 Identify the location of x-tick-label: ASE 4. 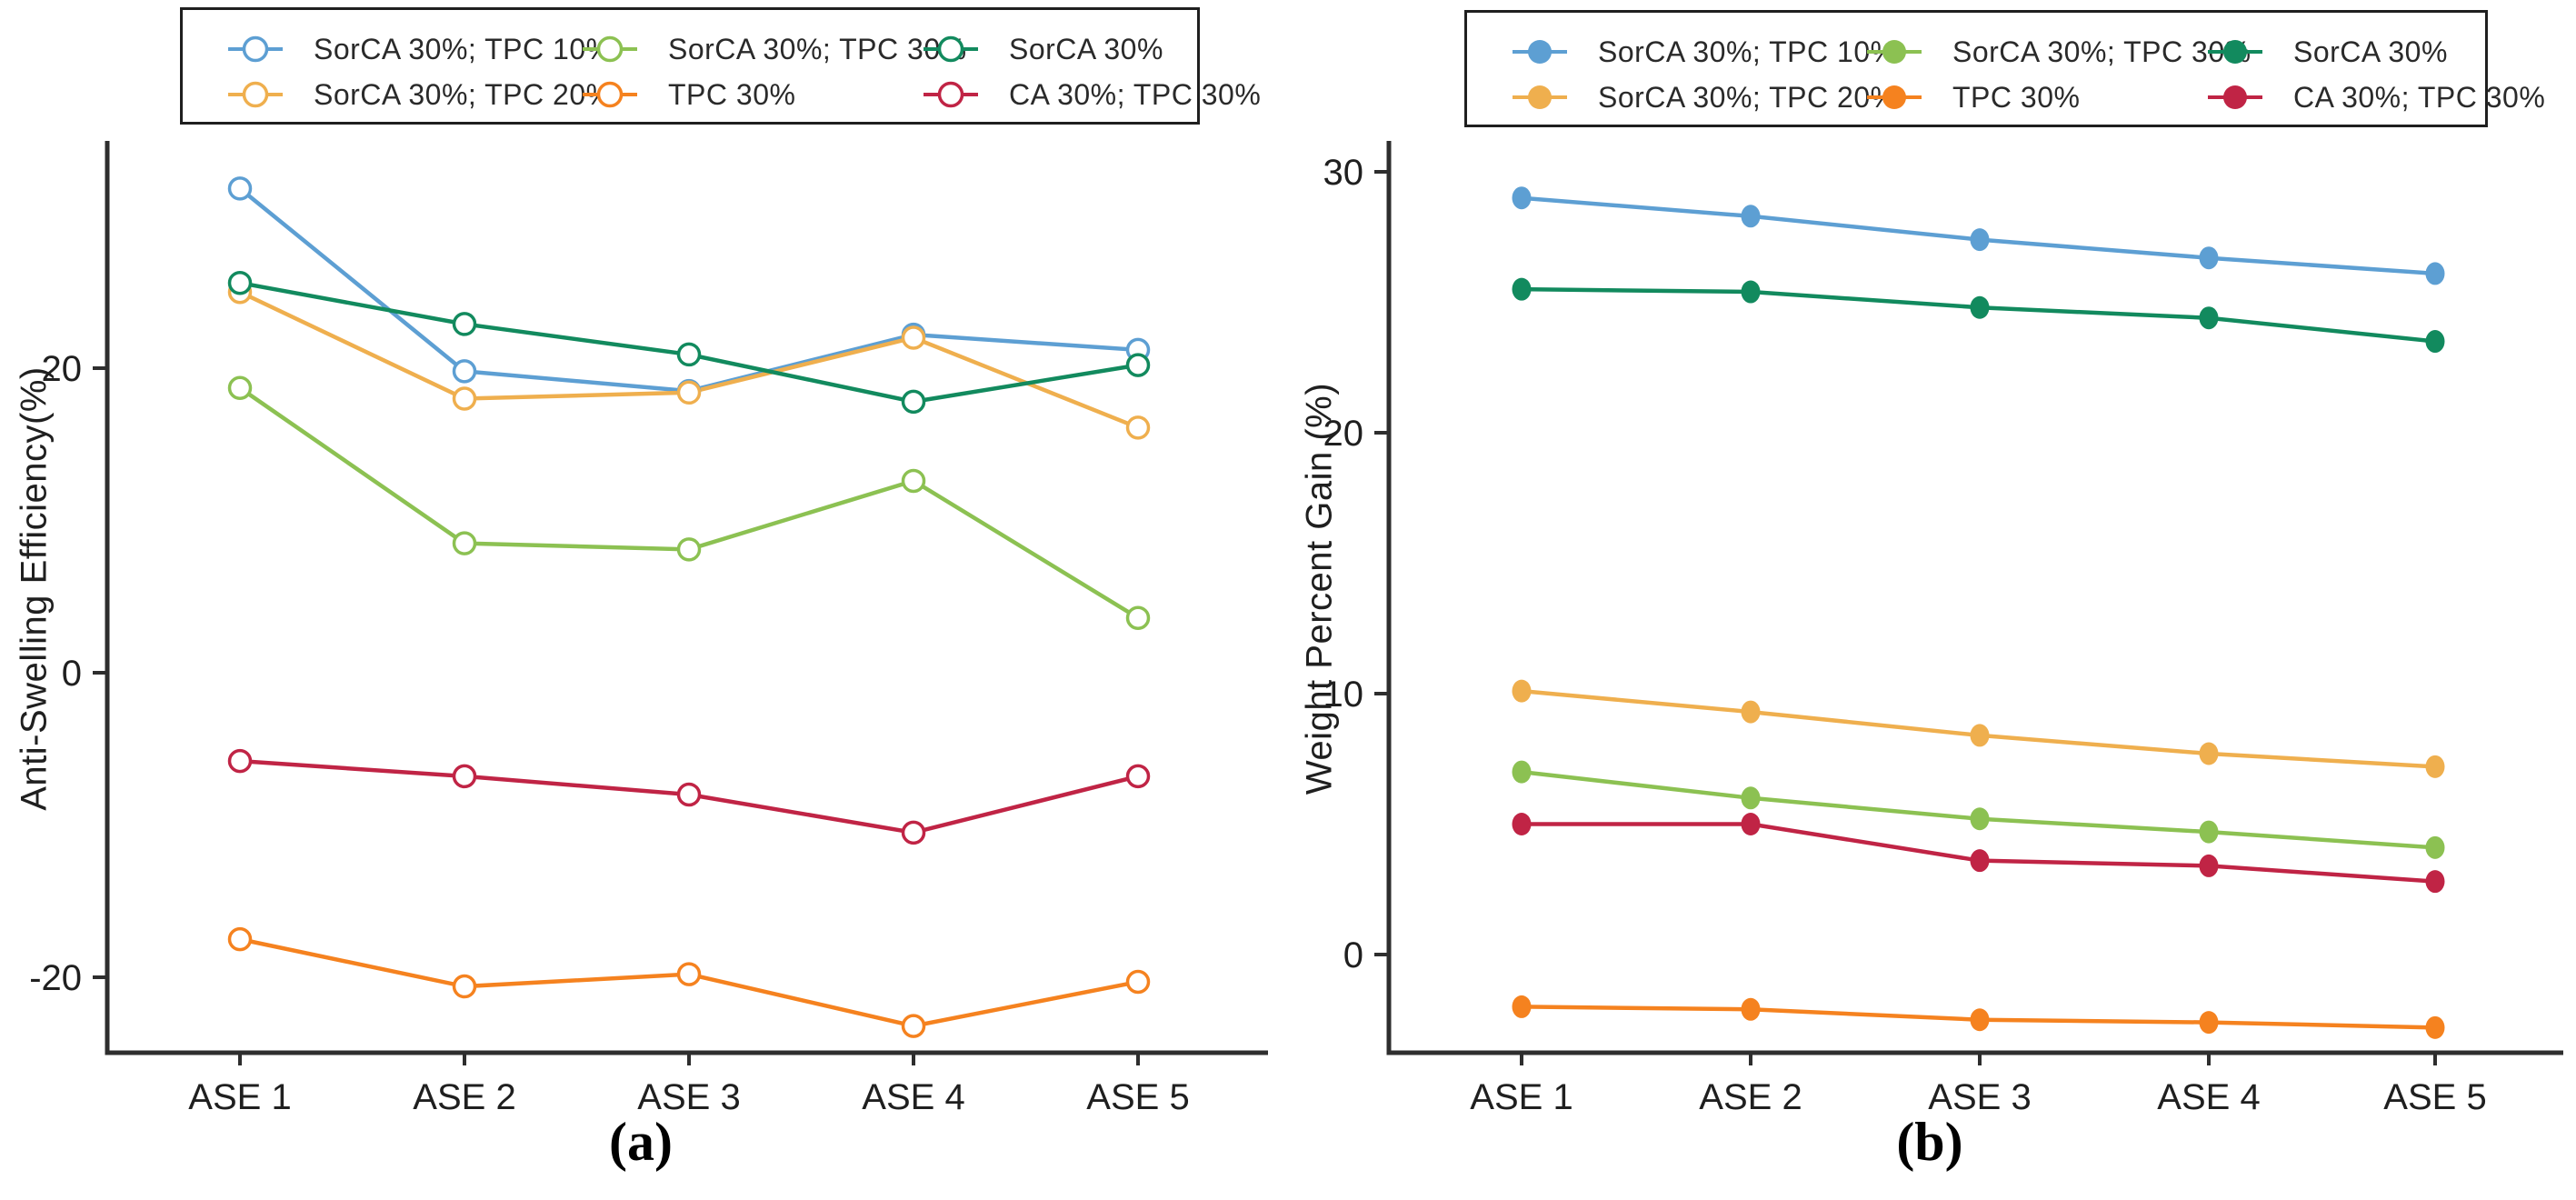
(2208, 1097).